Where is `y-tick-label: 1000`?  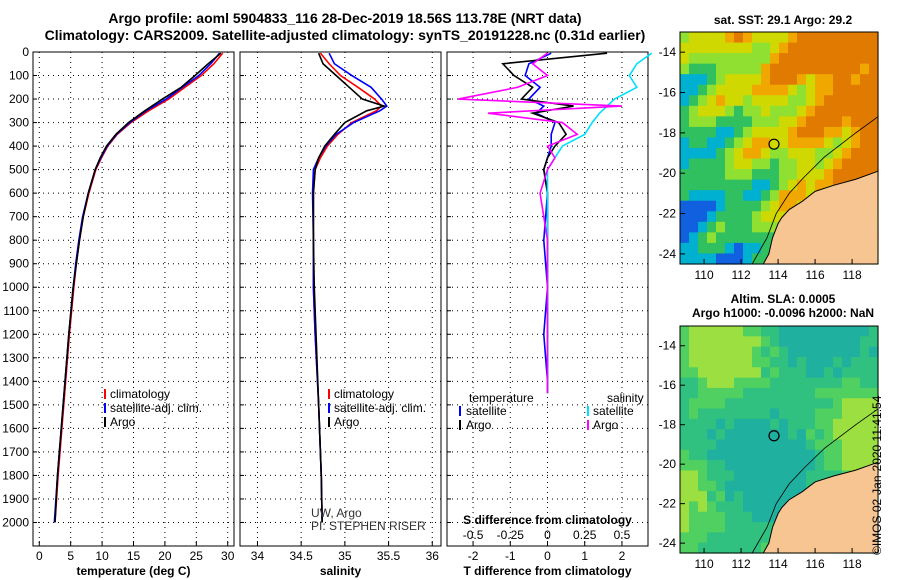
y-tick-label: 1000 is located at coordinates (15, 287).